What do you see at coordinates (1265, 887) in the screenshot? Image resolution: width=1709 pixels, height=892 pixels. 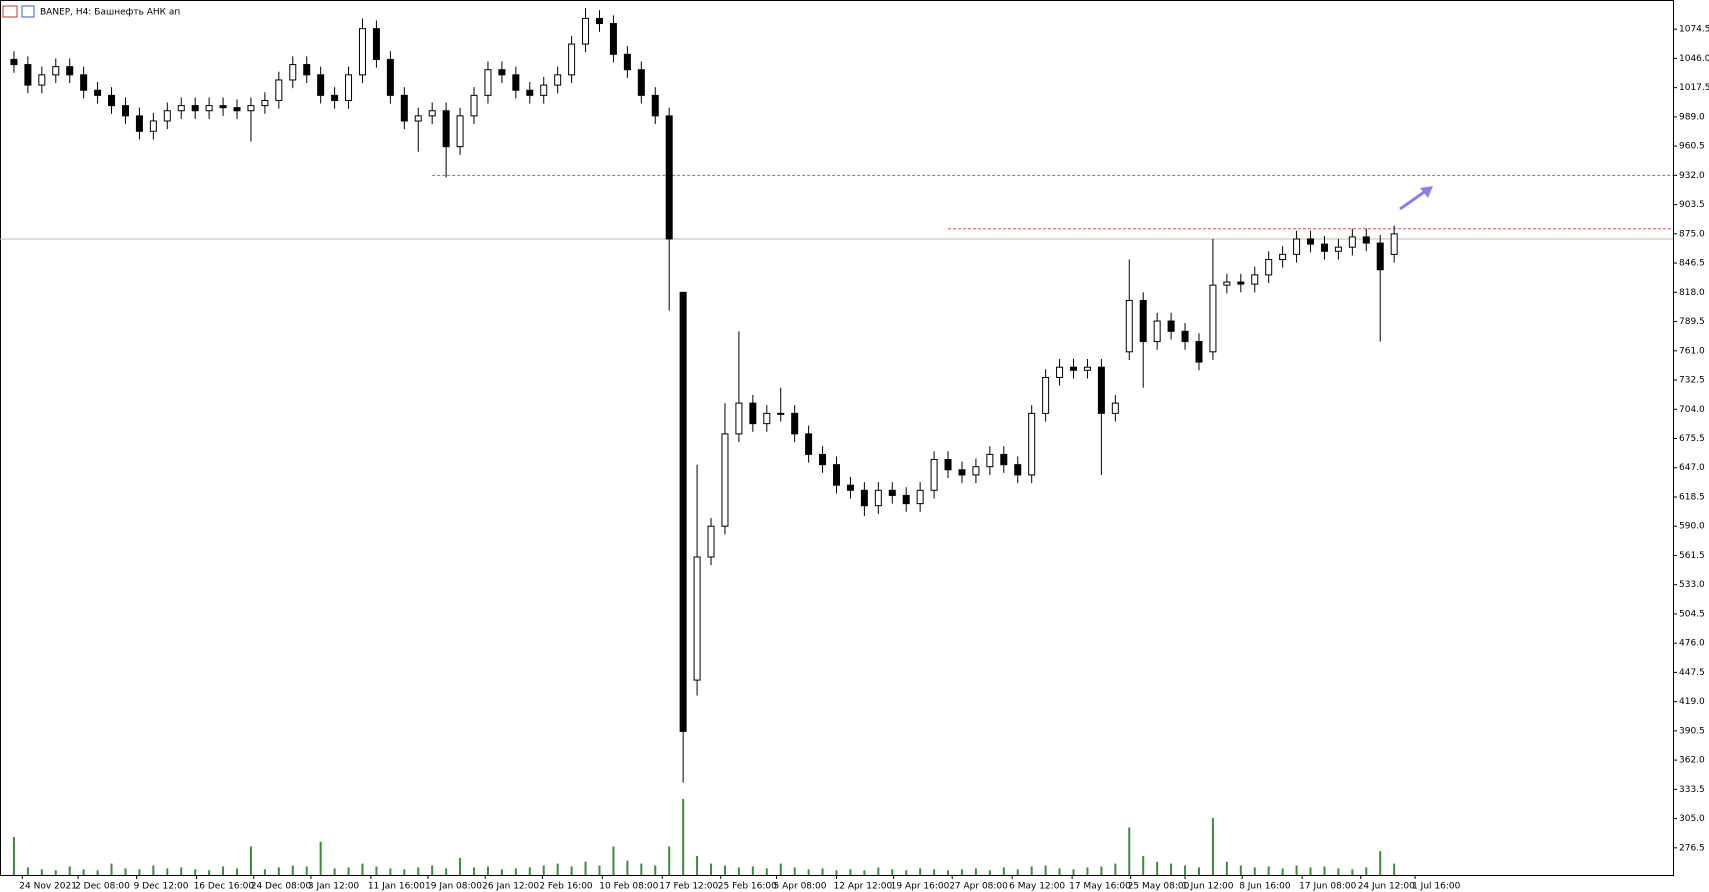 I see `x-tick-label: 8 Jun 16:00` at bounding box center [1265, 887].